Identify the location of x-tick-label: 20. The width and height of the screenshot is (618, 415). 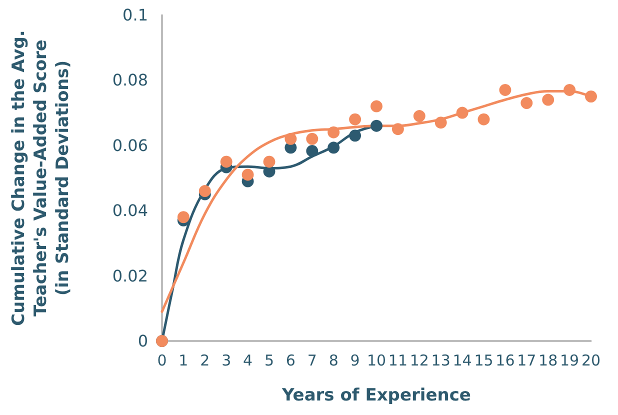
(591, 361).